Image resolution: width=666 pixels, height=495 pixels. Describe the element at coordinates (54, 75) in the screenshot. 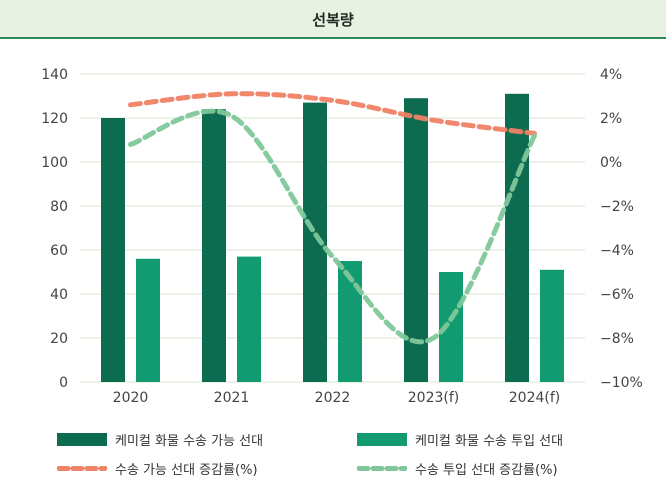

I see `y-left-tick-label: 140` at that location.